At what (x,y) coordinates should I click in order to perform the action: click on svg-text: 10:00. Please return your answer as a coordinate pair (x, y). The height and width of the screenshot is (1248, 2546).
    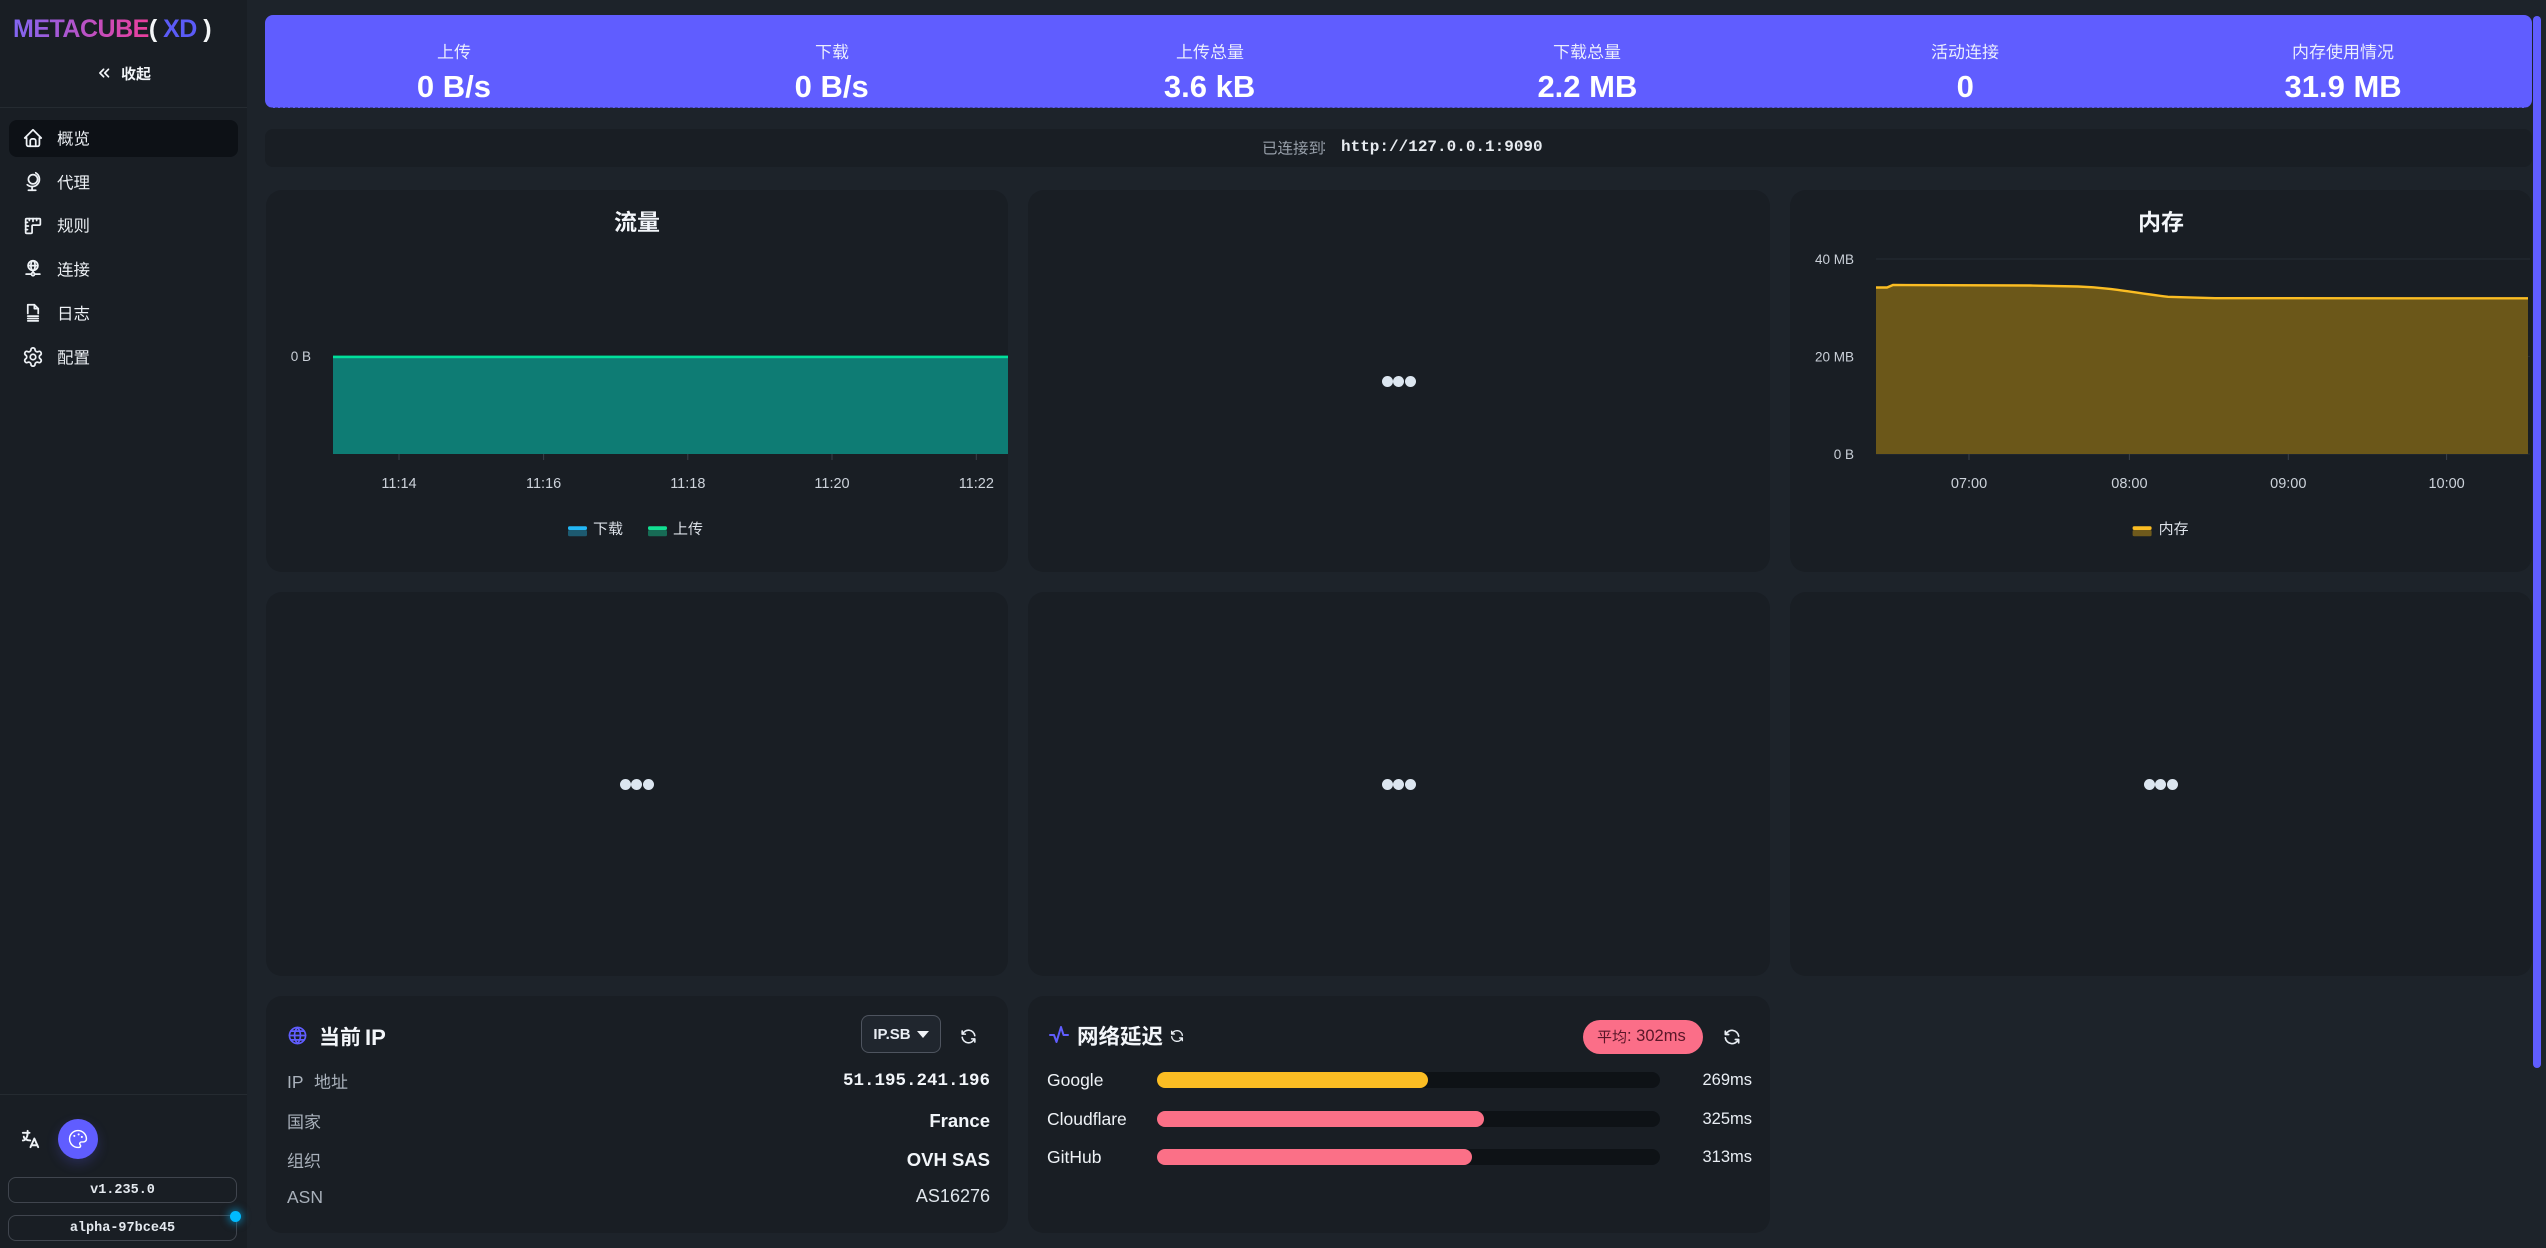
    Looking at the image, I should click on (2446, 484).